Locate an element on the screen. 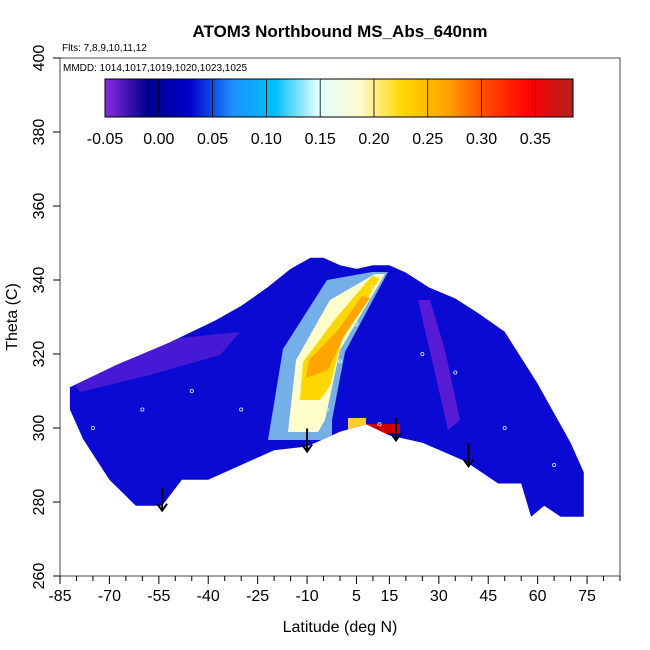 This screenshot has width=650, height=650. x-tick-label: 15 is located at coordinates (390, 596).